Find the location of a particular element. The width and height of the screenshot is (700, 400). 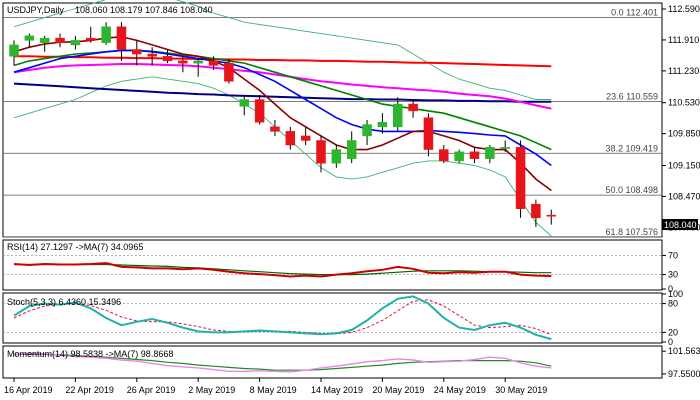

price-title: USDJPY,Daily is located at coordinates (35, 10).